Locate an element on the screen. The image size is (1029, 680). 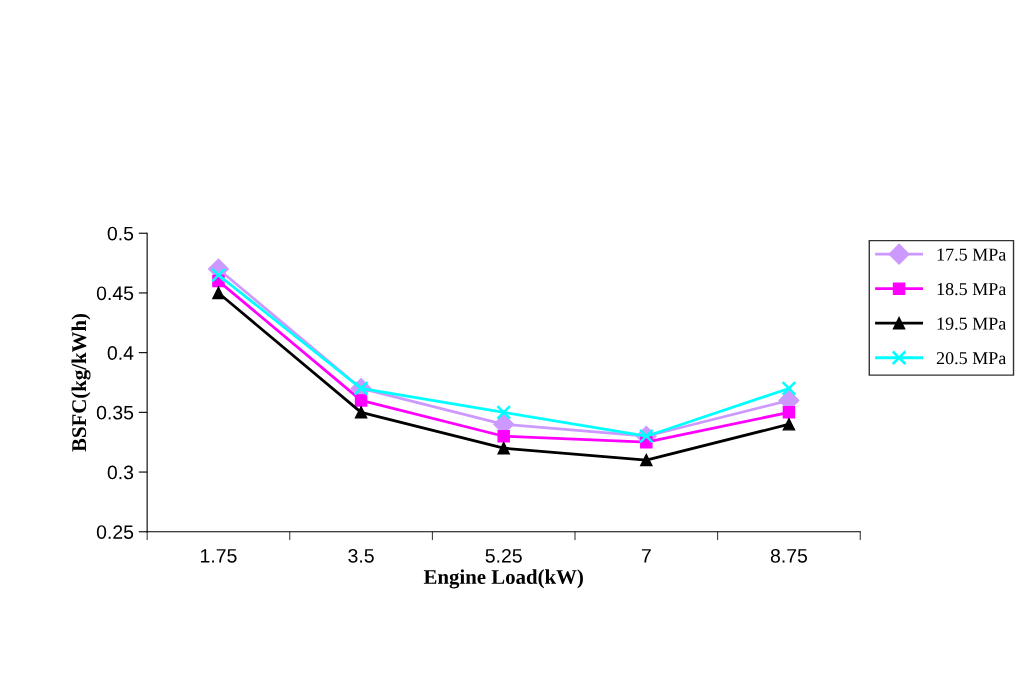
y-tick-label: 0.35 is located at coordinates (115, 412).